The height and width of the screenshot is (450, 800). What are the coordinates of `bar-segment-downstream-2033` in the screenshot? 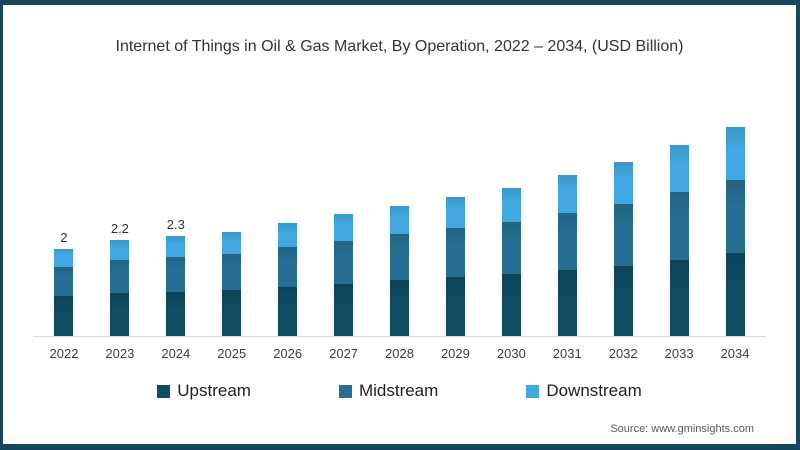 It's located at (679, 168).